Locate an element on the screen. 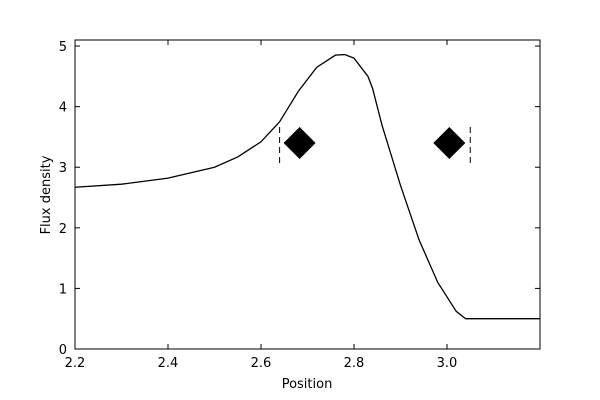 Image resolution: width=600 pixels, height=400 pixels. x-tick-label: 2.6 is located at coordinates (261, 363).